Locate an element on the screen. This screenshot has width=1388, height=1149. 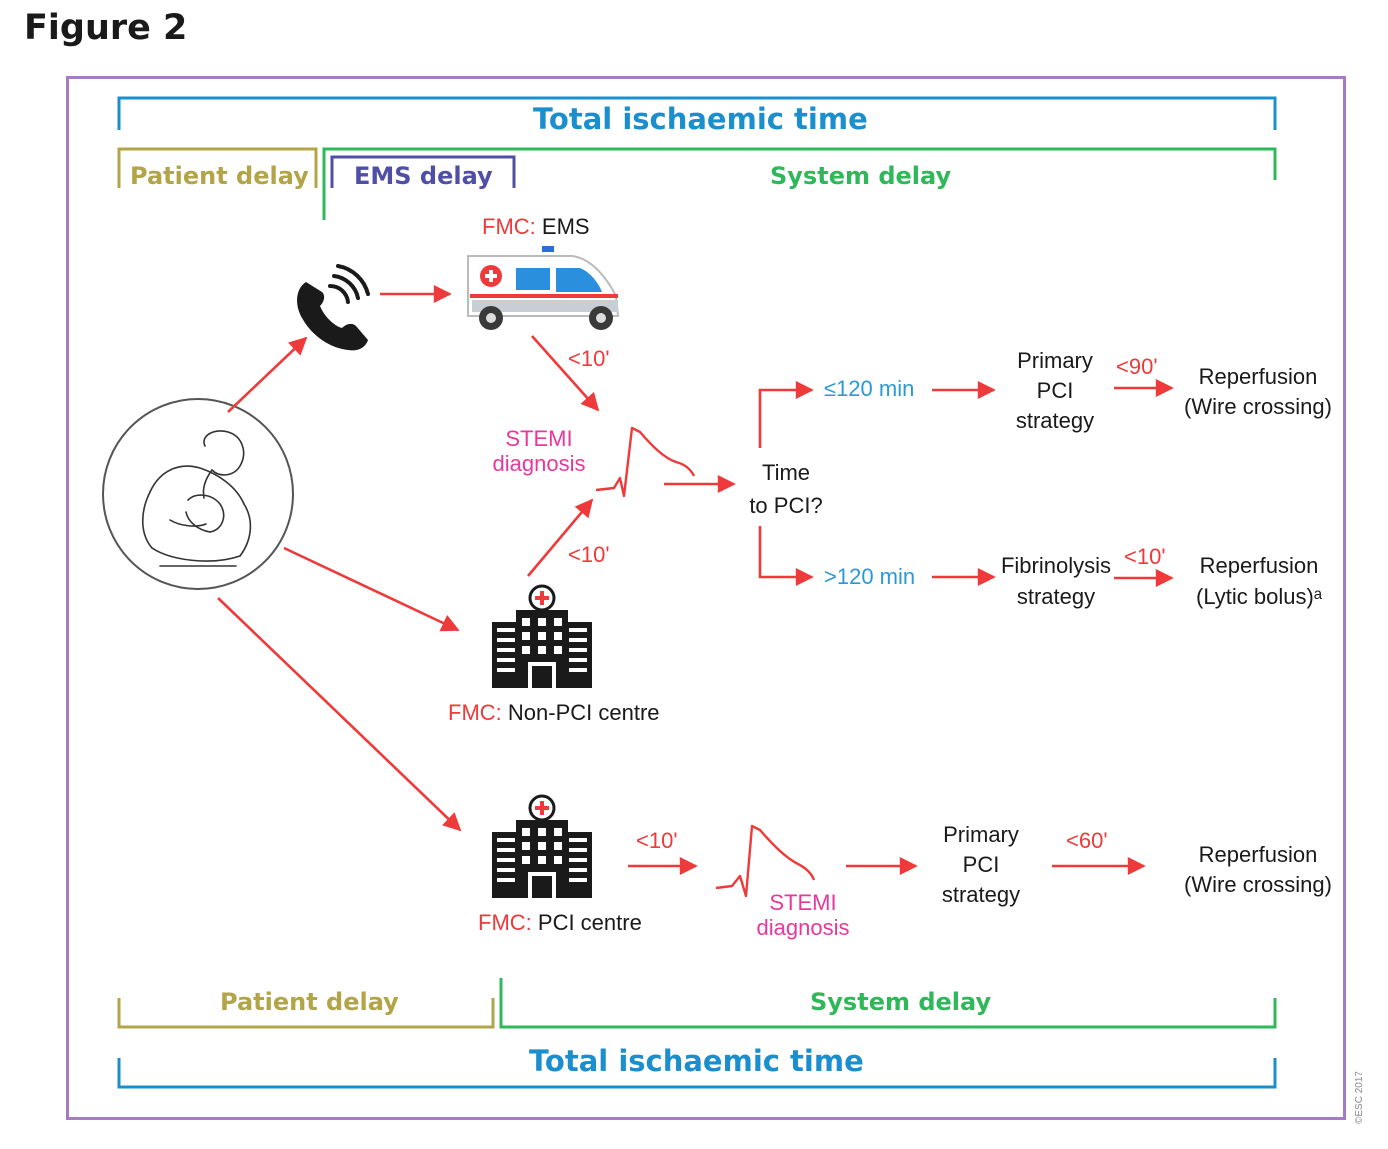
hospital-pci-icon is located at coordinates (542, 846).